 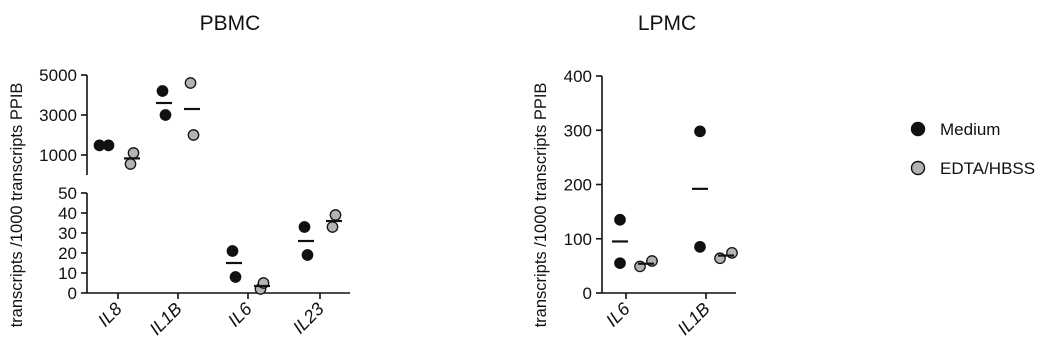 I want to click on lpmc-y-tick-label-0: 0, so click(x=587, y=293).